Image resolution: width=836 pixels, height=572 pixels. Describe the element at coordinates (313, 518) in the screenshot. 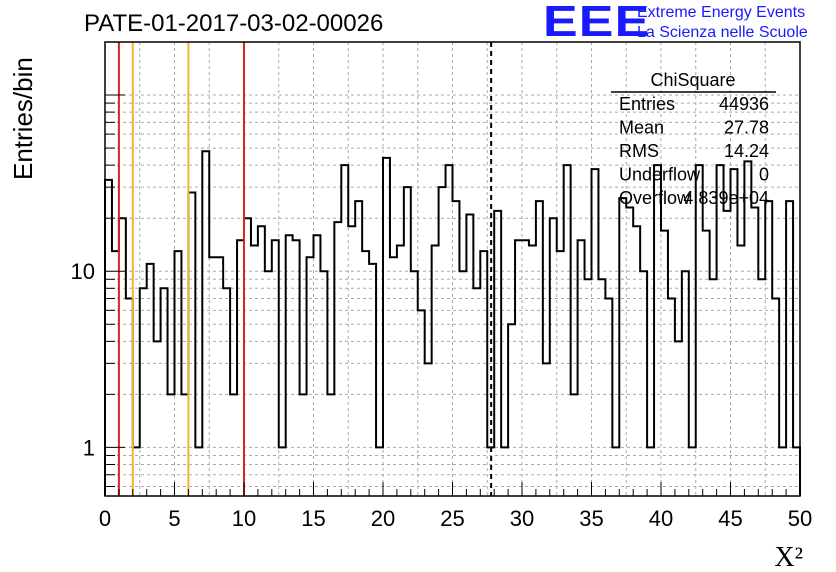

I see `x-tick-label: 15` at that location.